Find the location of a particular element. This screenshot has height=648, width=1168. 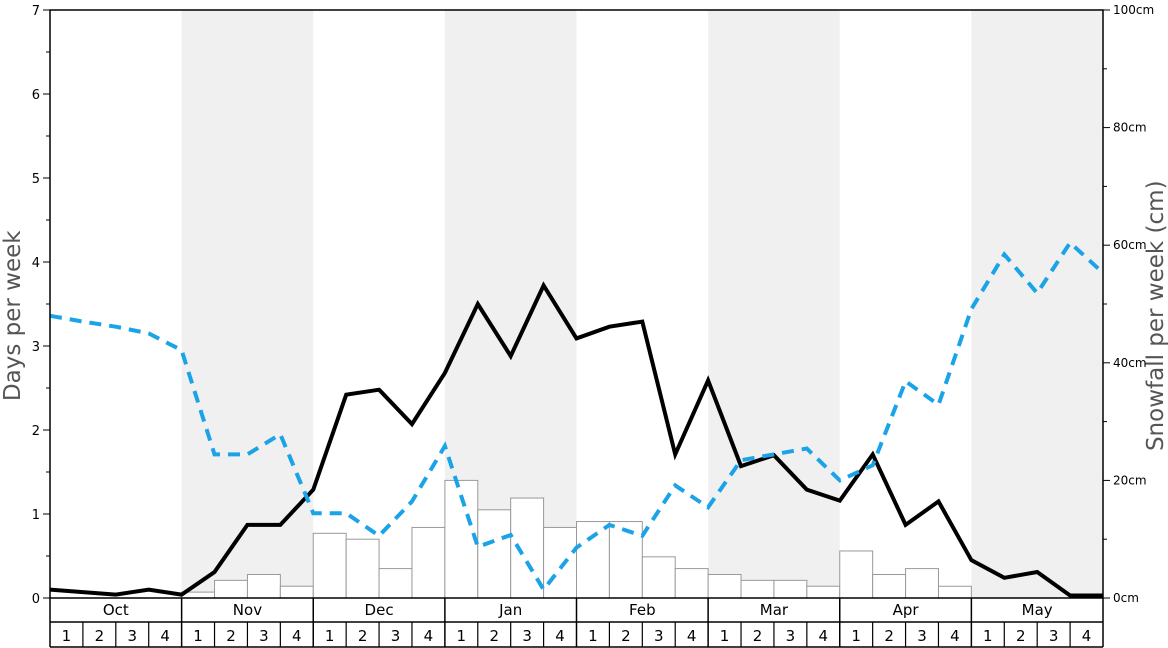

month-label: Dec is located at coordinates (379, 610).